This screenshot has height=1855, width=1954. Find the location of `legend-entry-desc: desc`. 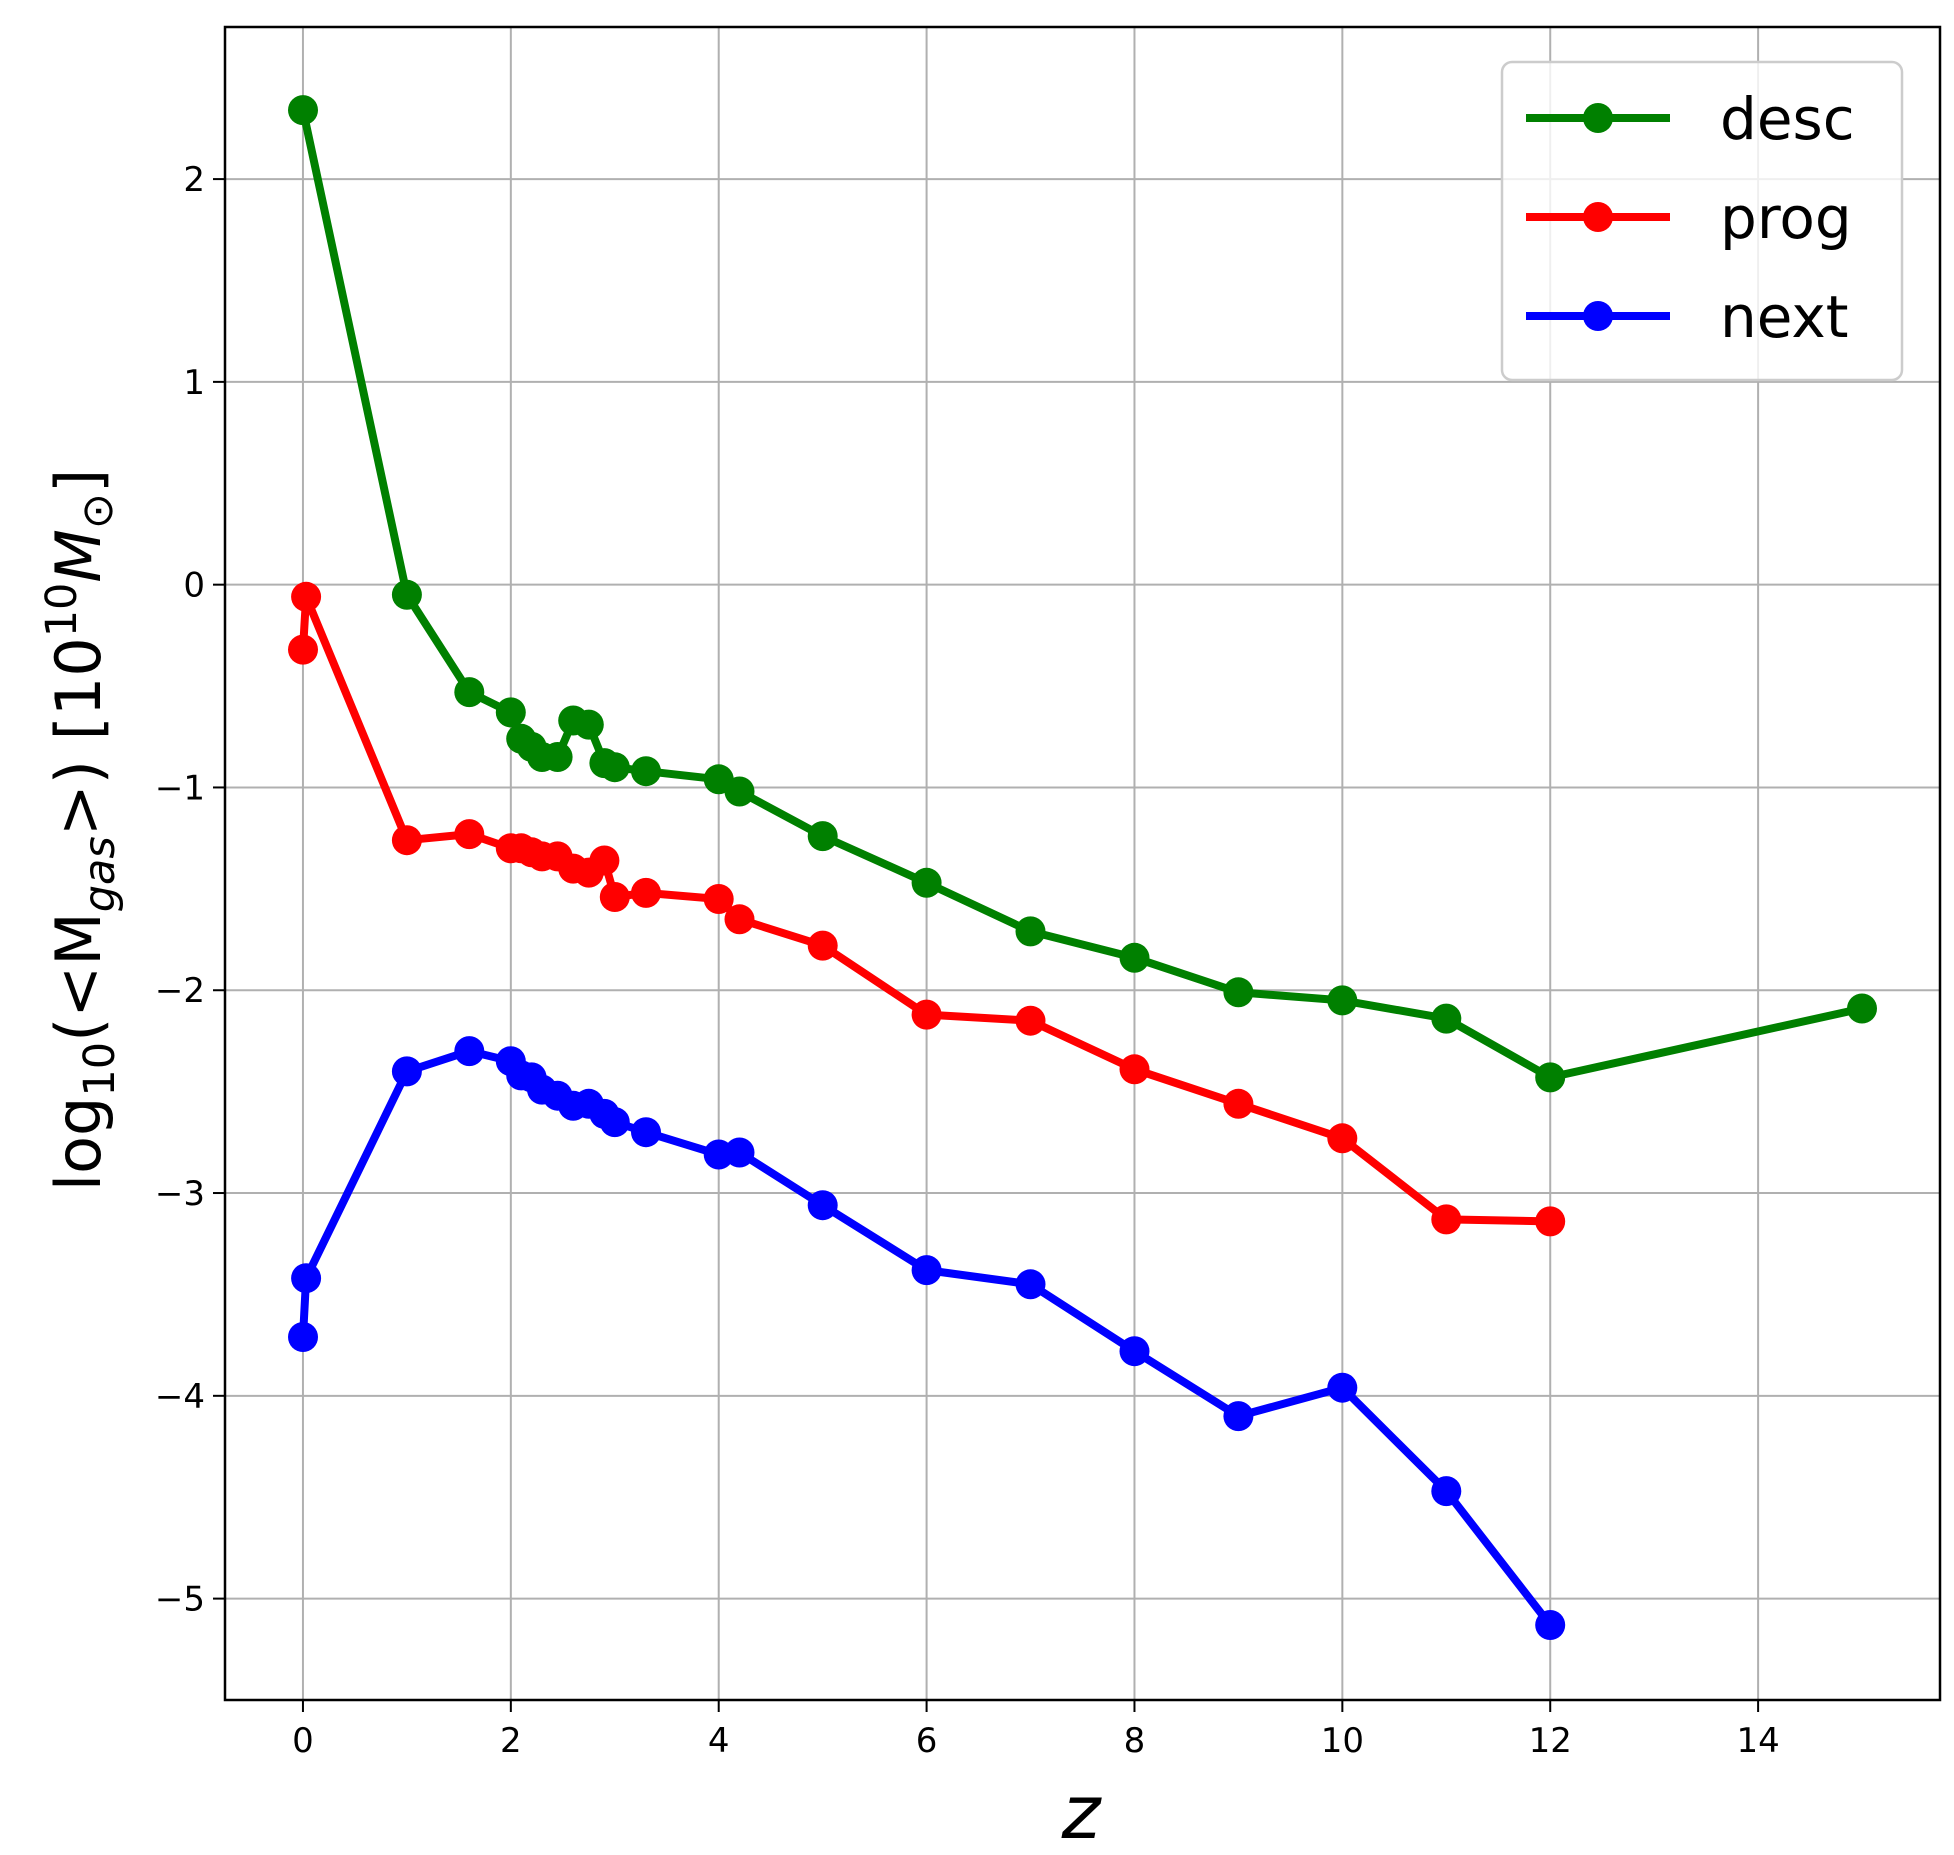

legend-entry-desc: desc is located at coordinates (1690, 119).